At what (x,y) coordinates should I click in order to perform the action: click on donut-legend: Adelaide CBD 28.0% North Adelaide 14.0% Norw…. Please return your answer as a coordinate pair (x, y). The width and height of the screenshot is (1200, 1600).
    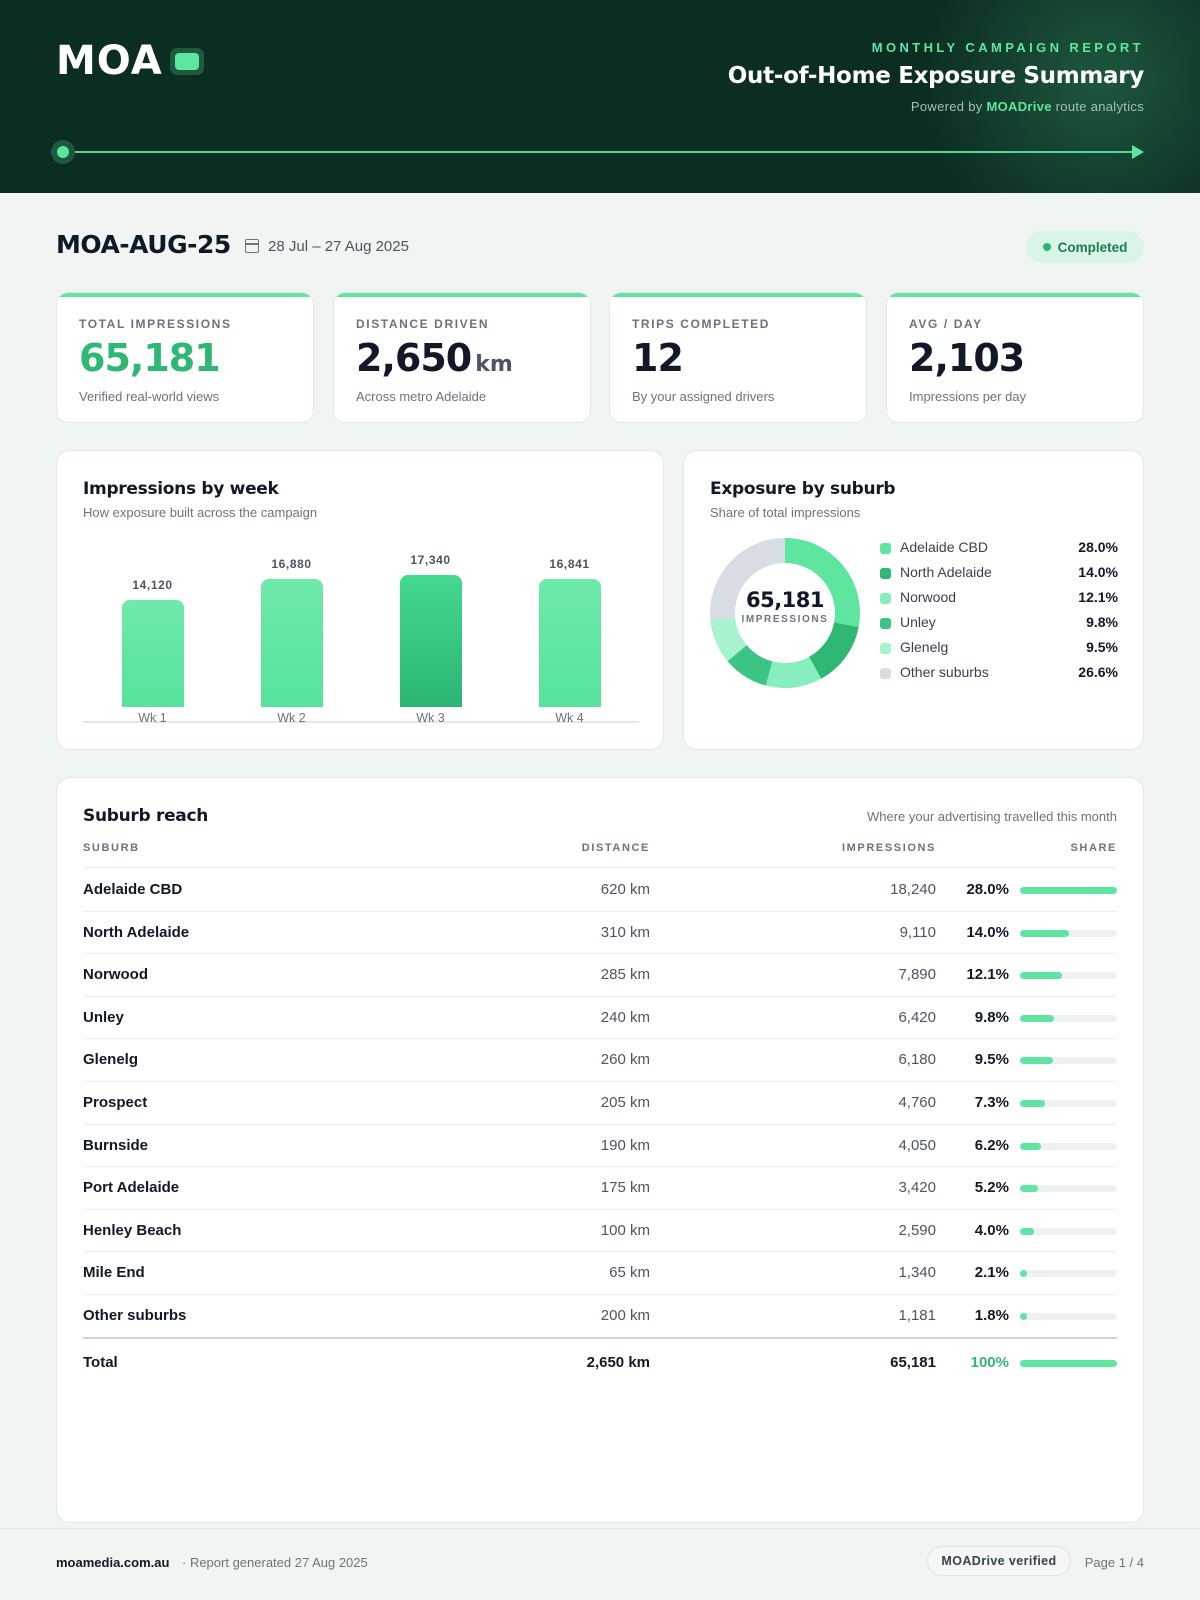
    Looking at the image, I should click on (999, 614).